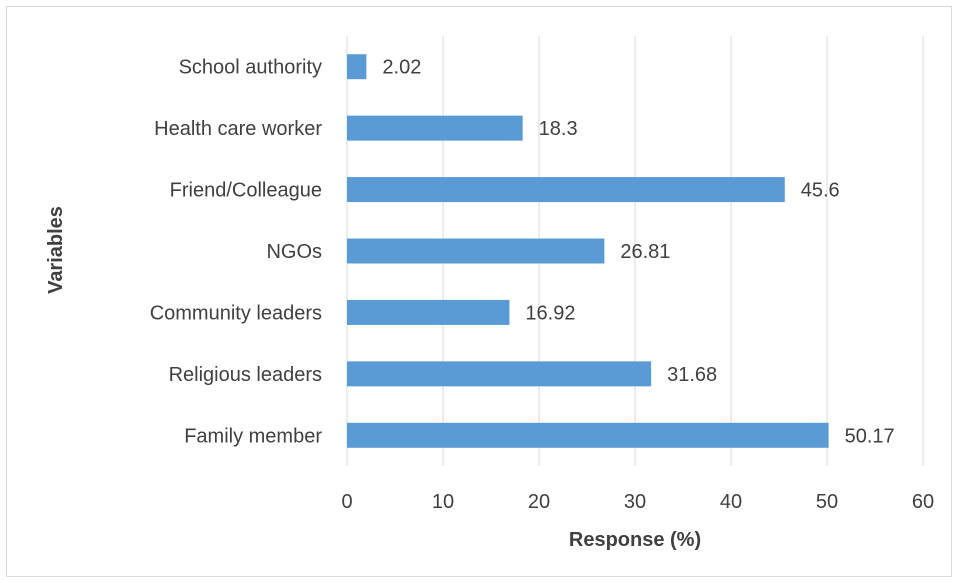 Image resolution: width=957 pixels, height=582 pixels. I want to click on x-tick-label: 40, so click(731, 502).